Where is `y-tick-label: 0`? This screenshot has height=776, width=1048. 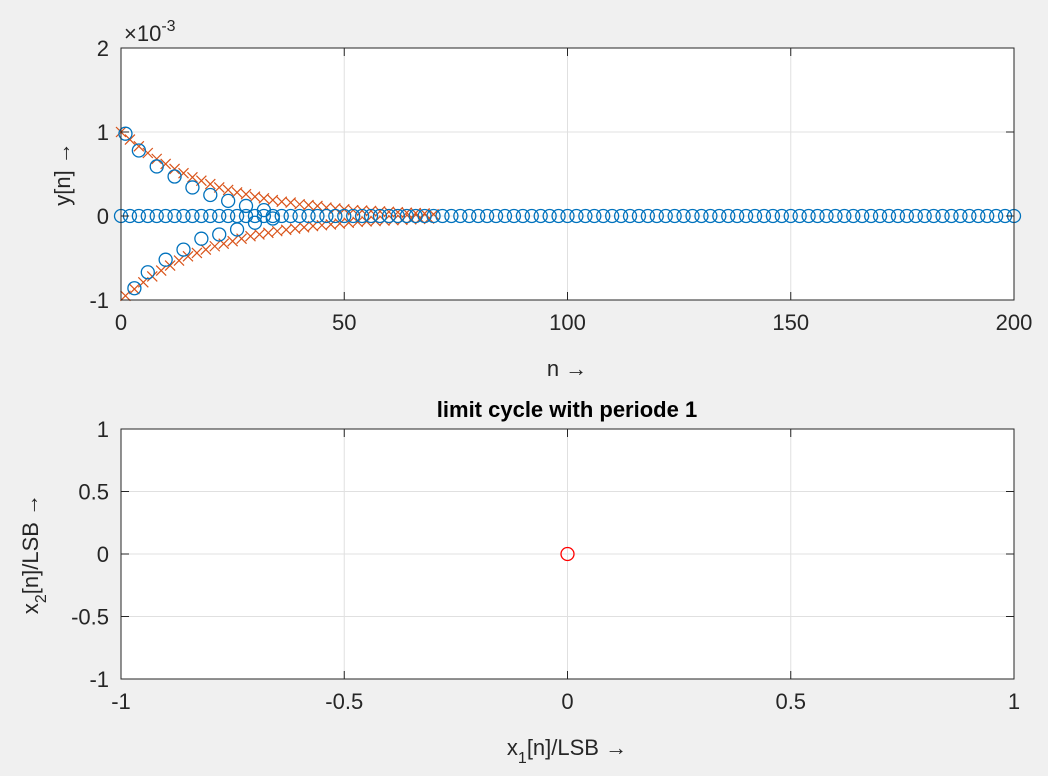
y-tick-label: 0 is located at coordinates (103, 216).